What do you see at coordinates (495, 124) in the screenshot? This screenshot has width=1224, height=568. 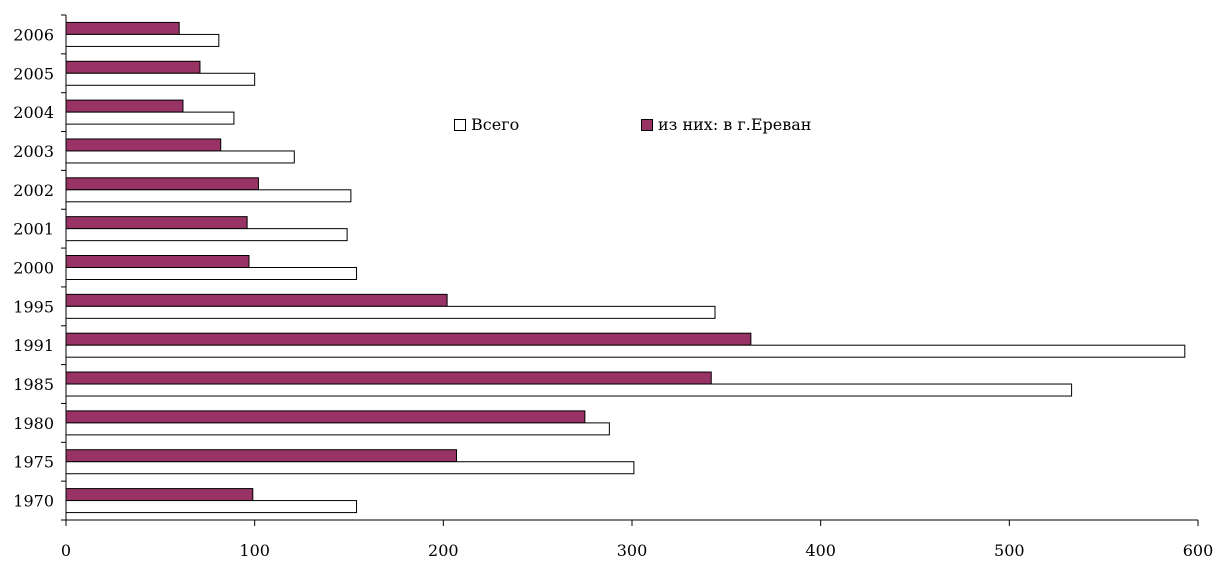 I see `legend-label-total: Всего` at bounding box center [495, 124].